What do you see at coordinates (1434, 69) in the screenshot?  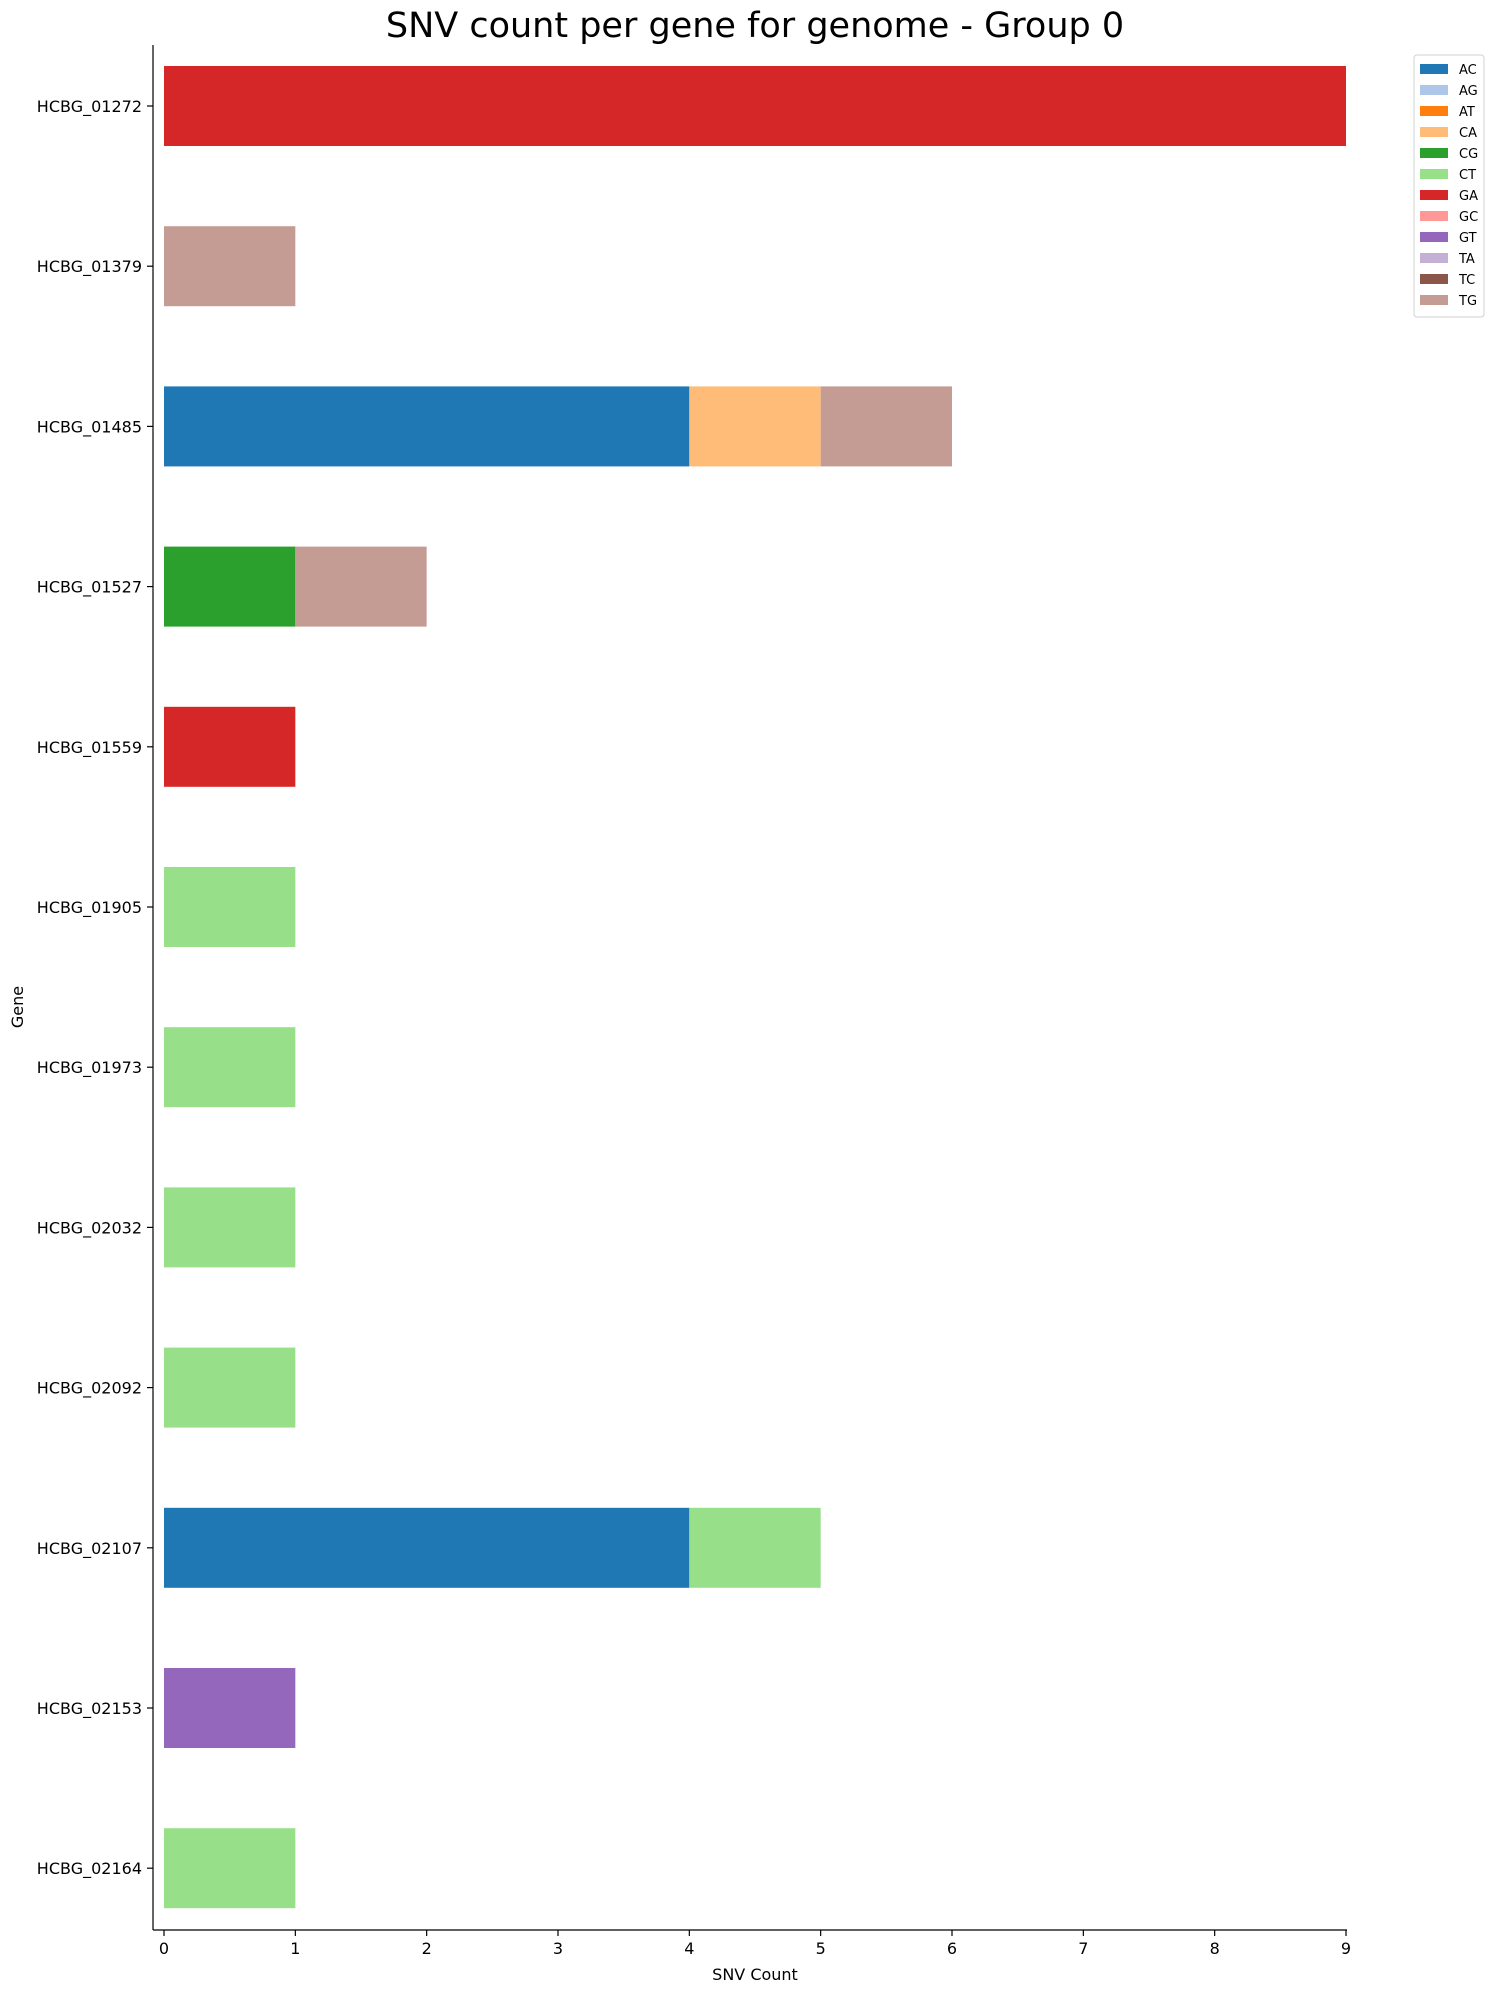 I see `legend-swatch-AC` at bounding box center [1434, 69].